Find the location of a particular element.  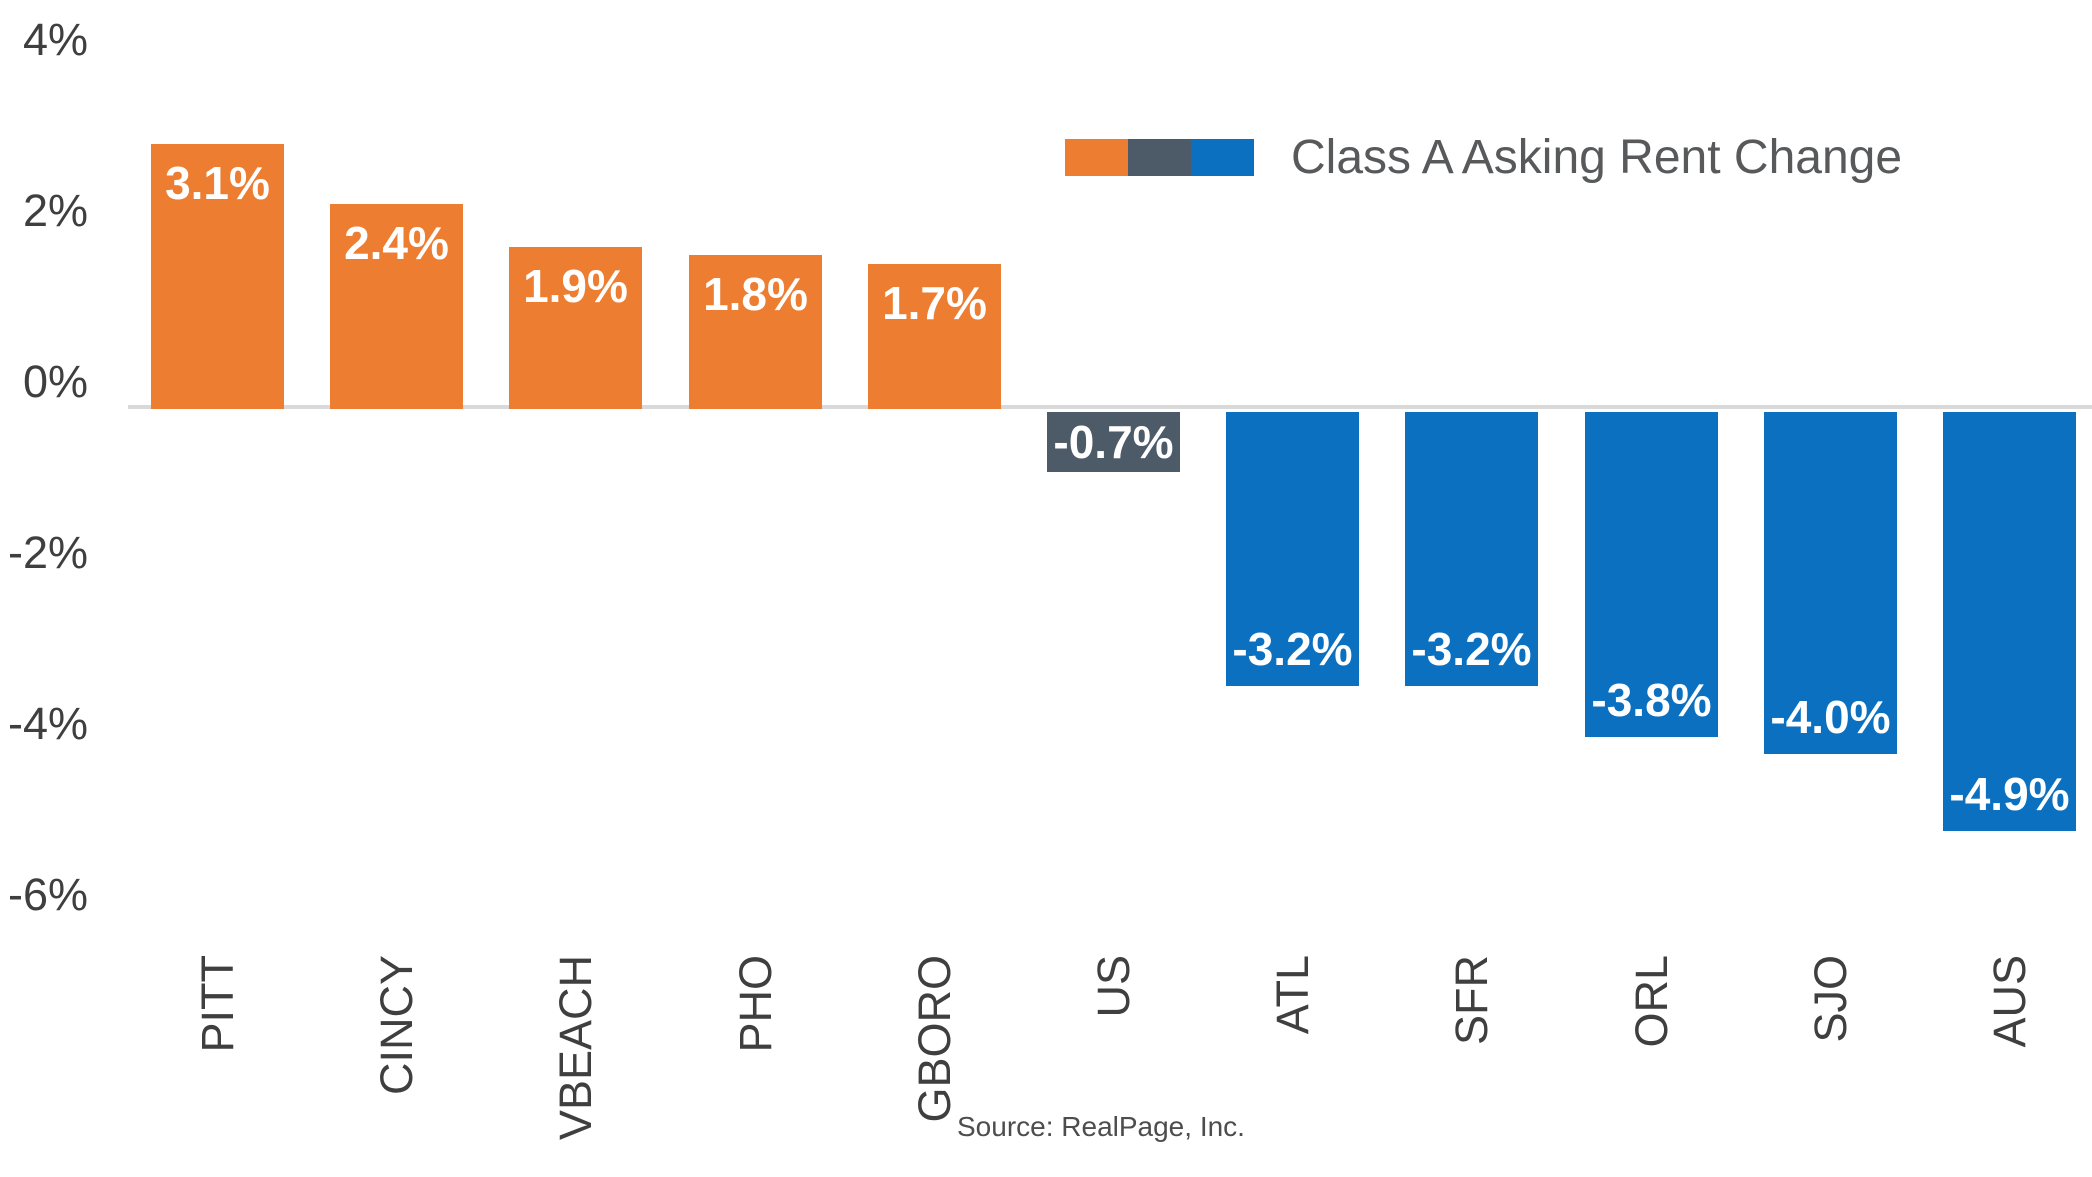

legend-swatch-positive is located at coordinates (1096, 157).